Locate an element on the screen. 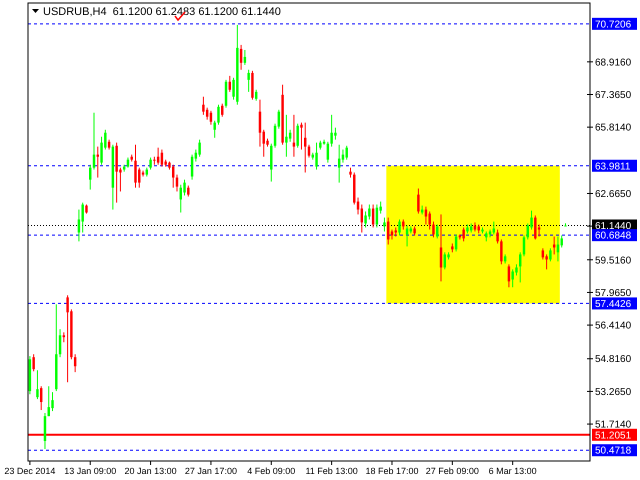 The width and height of the screenshot is (640, 480). x-tick-label: 20 Jan 13:00 is located at coordinates (150, 471).